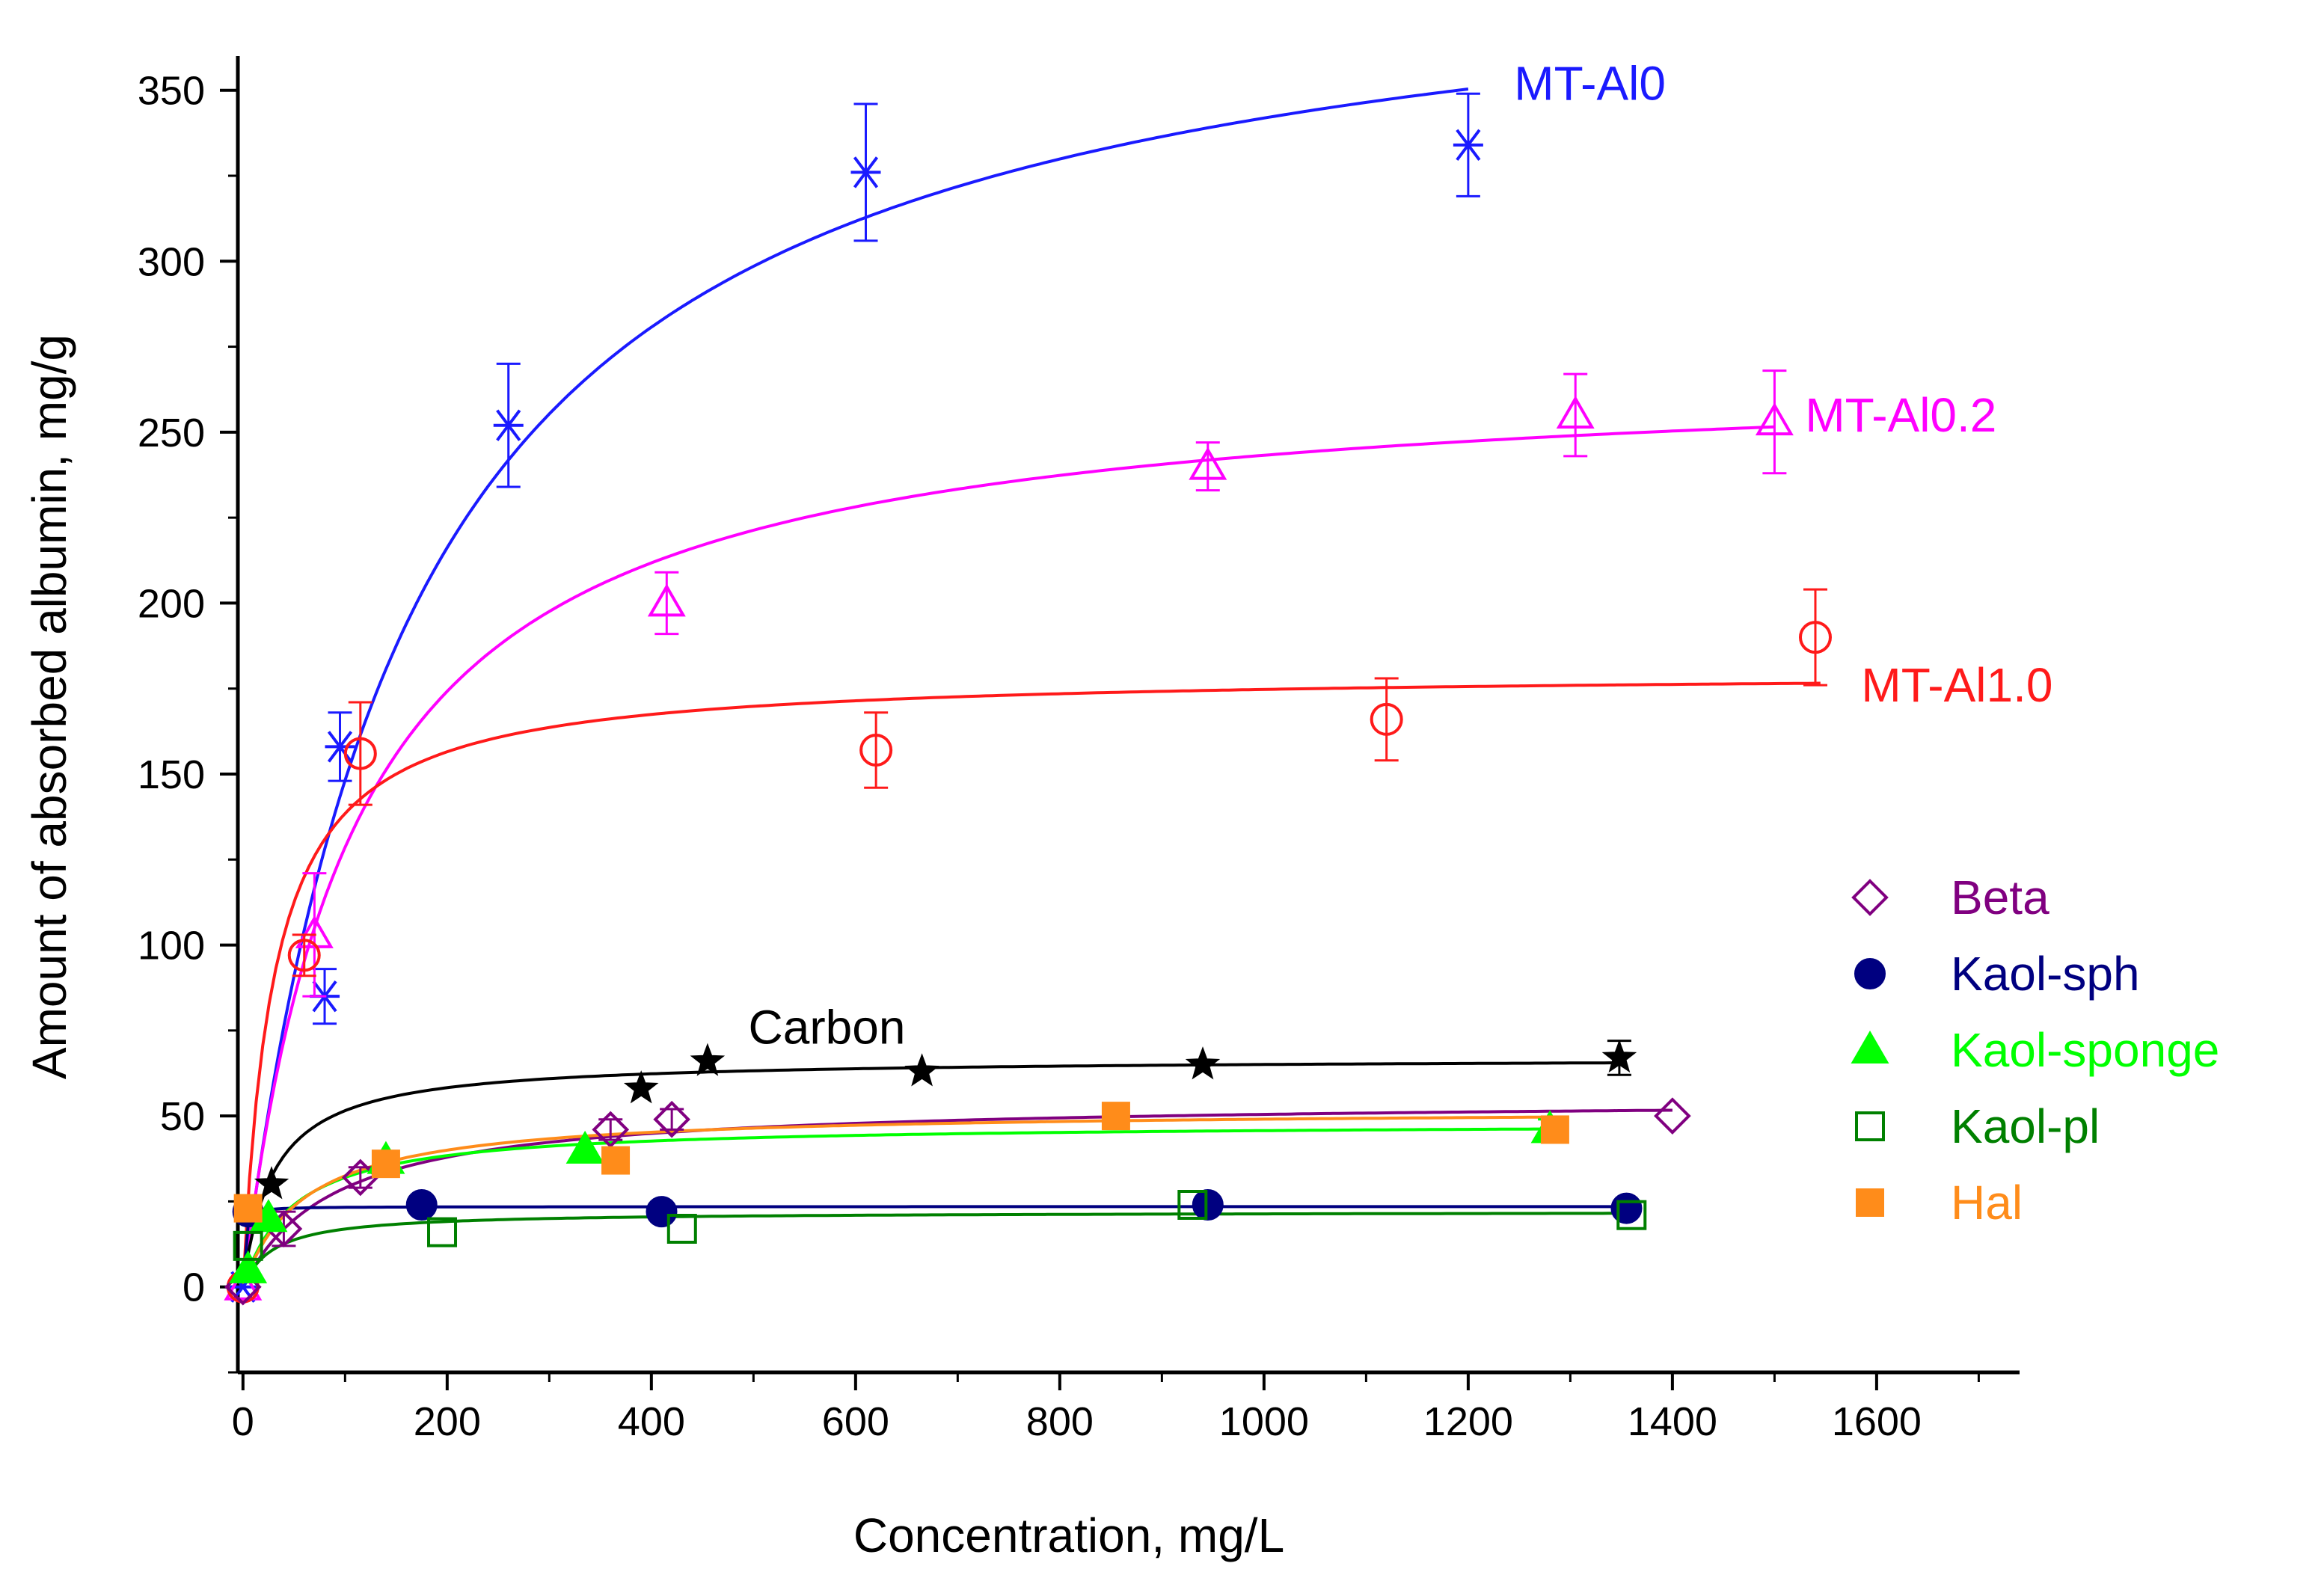 The image size is (2324, 1593). Describe the element at coordinates (182, 1116) in the screenshot. I see `y-tick-label: 50` at that location.